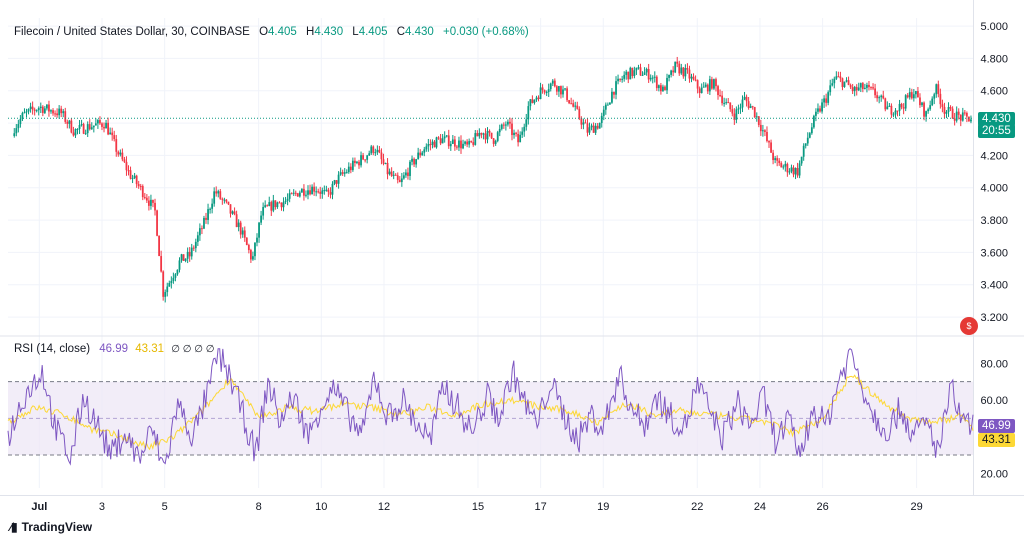 This screenshot has height=542, width=1024. What do you see at coordinates (150, 349) in the screenshot?
I see `rsi-ma-value: 43.31` at bounding box center [150, 349].